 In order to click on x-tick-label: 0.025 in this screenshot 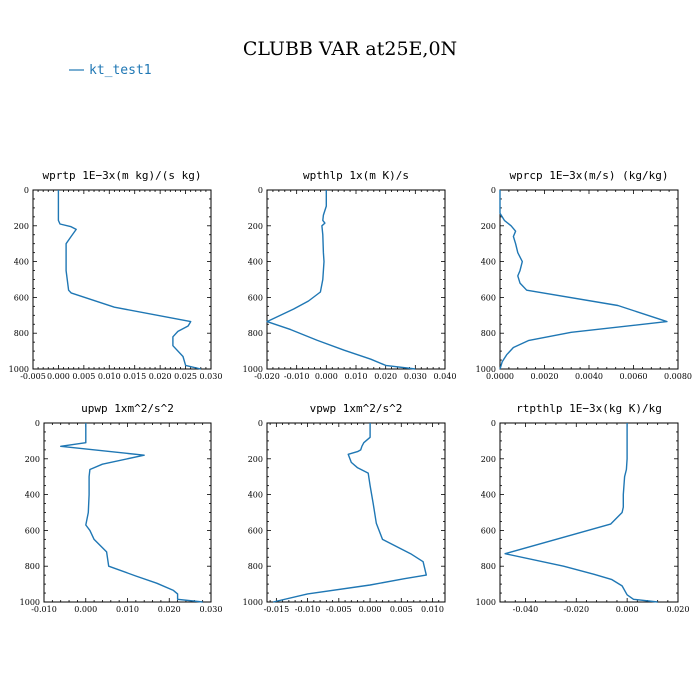, I will do `click(185, 376)`.